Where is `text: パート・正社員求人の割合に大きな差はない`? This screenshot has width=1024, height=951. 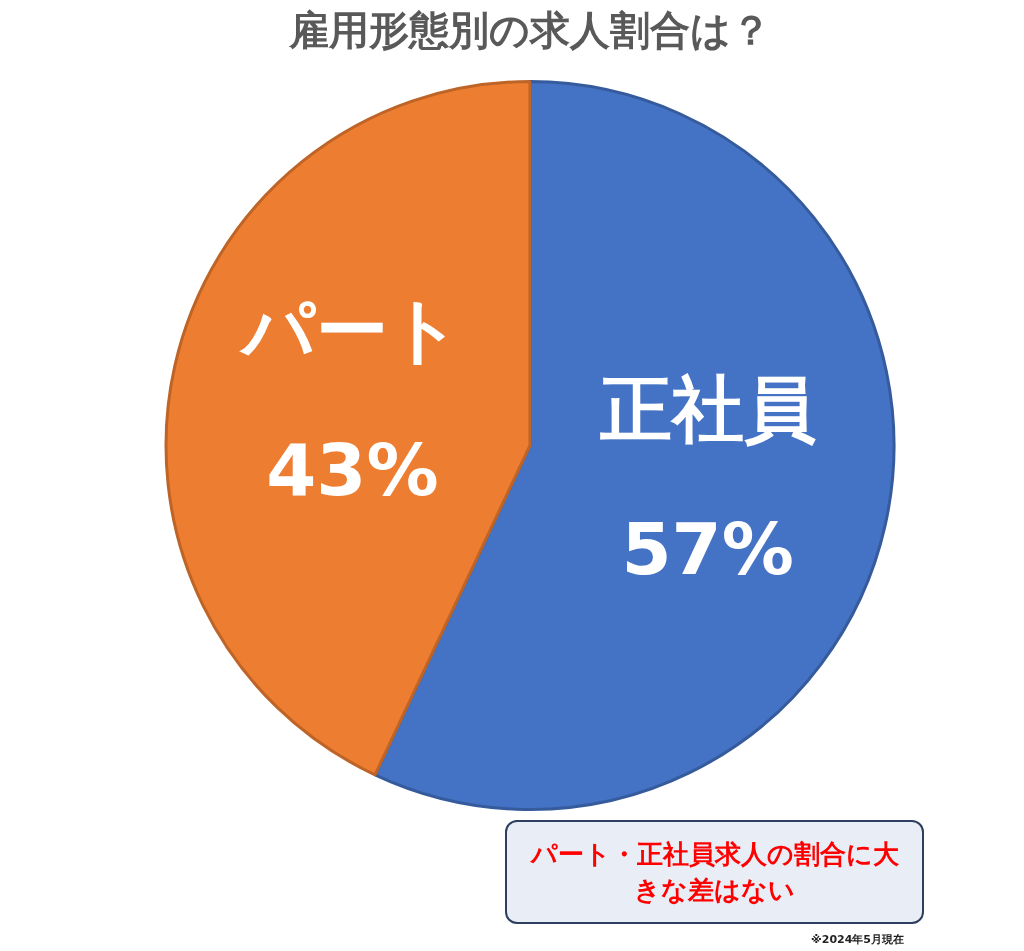 text: パート・正社員求人の割合に大きな差はない is located at coordinates (714, 872).